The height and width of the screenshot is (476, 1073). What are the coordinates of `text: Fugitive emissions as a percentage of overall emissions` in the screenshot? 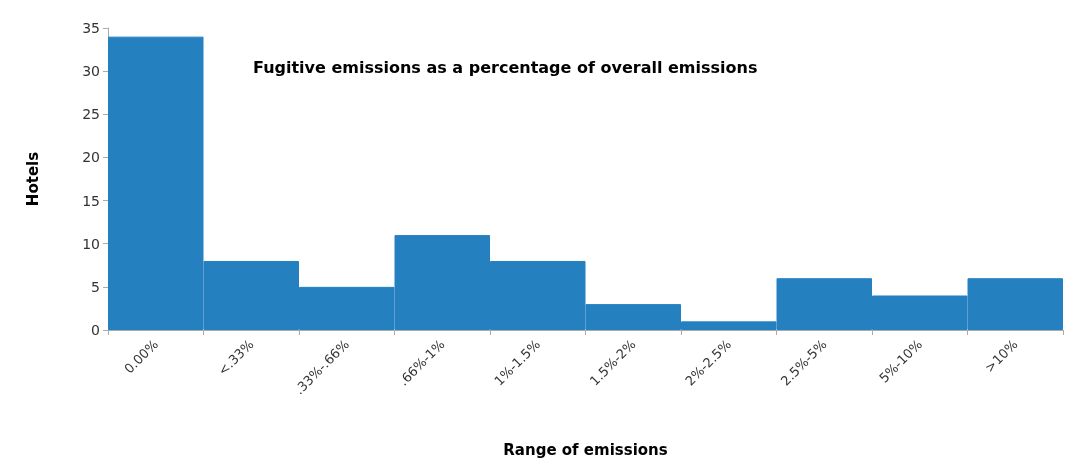 It's located at (505, 67).